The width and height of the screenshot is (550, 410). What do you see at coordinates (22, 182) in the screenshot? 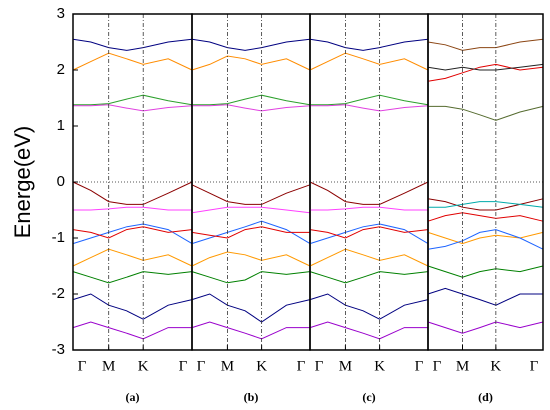
I see `y-axis-label: Energe(eV)` at bounding box center [22, 182].